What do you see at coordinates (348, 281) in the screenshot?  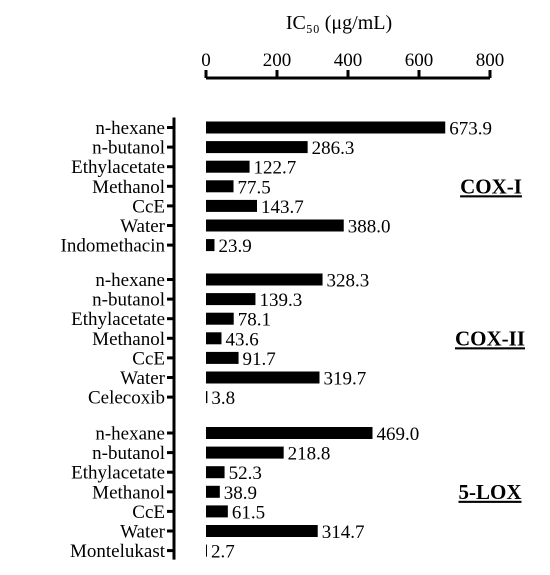 I see `value-label: 328.3` at bounding box center [348, 281].